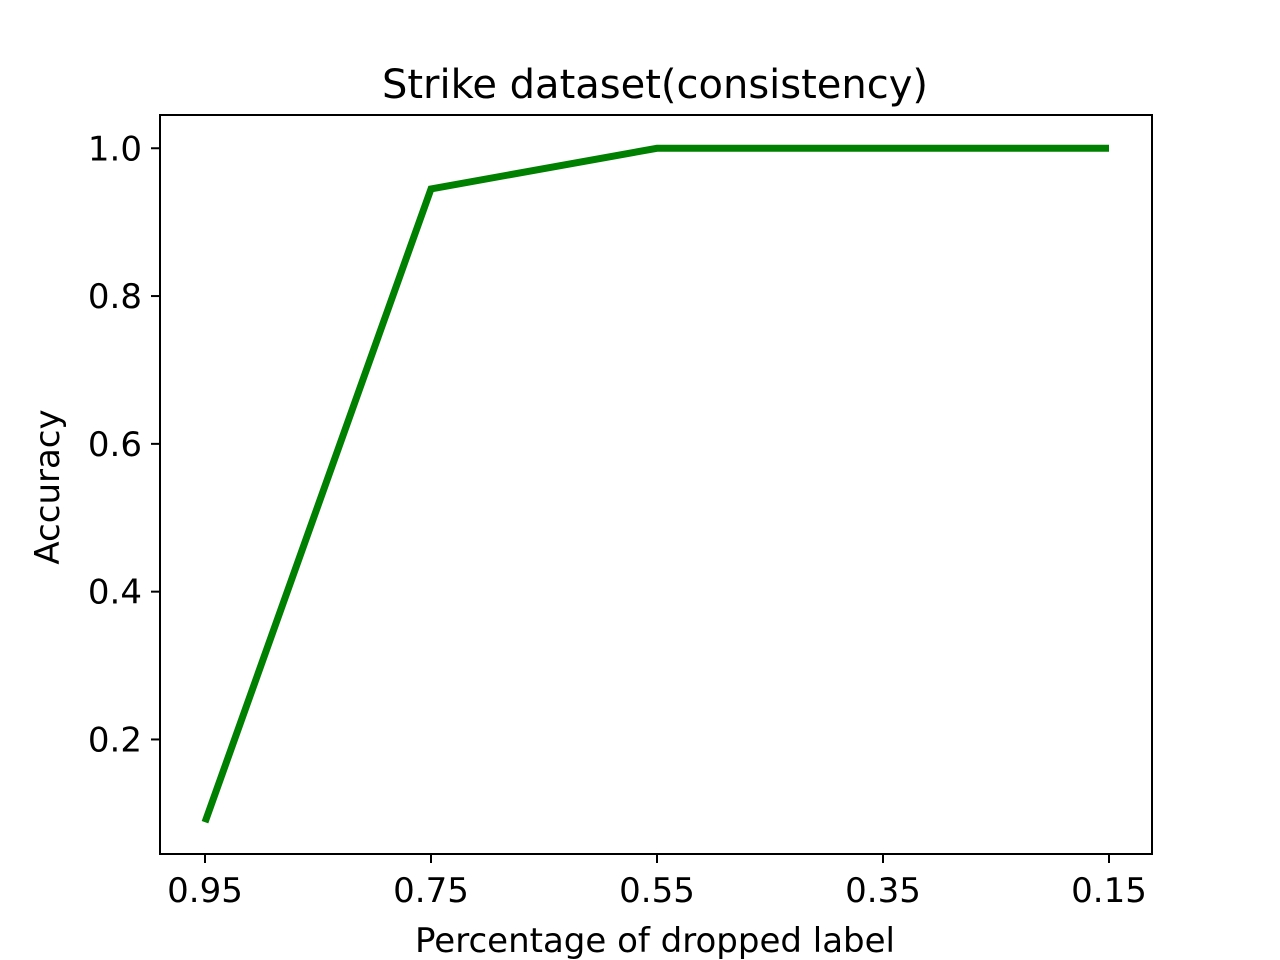  What do you see at coordinates (115, 149) in the screenshot?
I see `y-tick-label: 1.0` at bounding box center [115, 149].